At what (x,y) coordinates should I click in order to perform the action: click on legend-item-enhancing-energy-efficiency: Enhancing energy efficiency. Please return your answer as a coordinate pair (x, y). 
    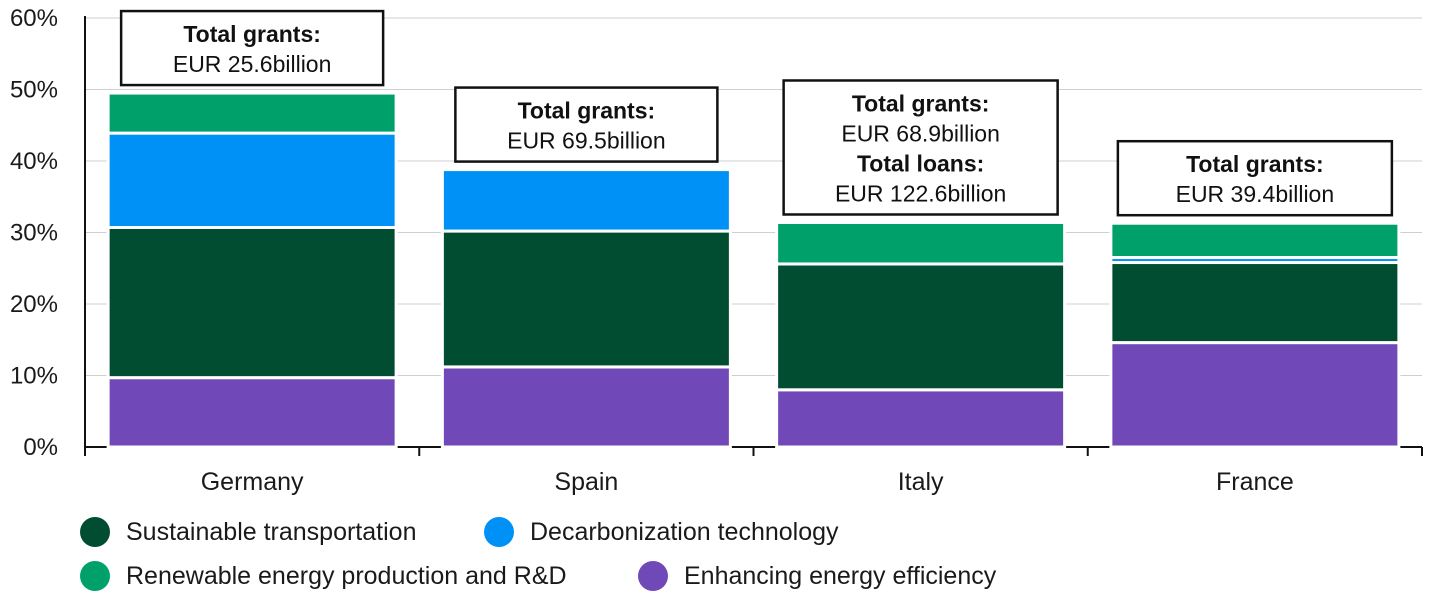
    Looking at the image, I should click on (817, 576).